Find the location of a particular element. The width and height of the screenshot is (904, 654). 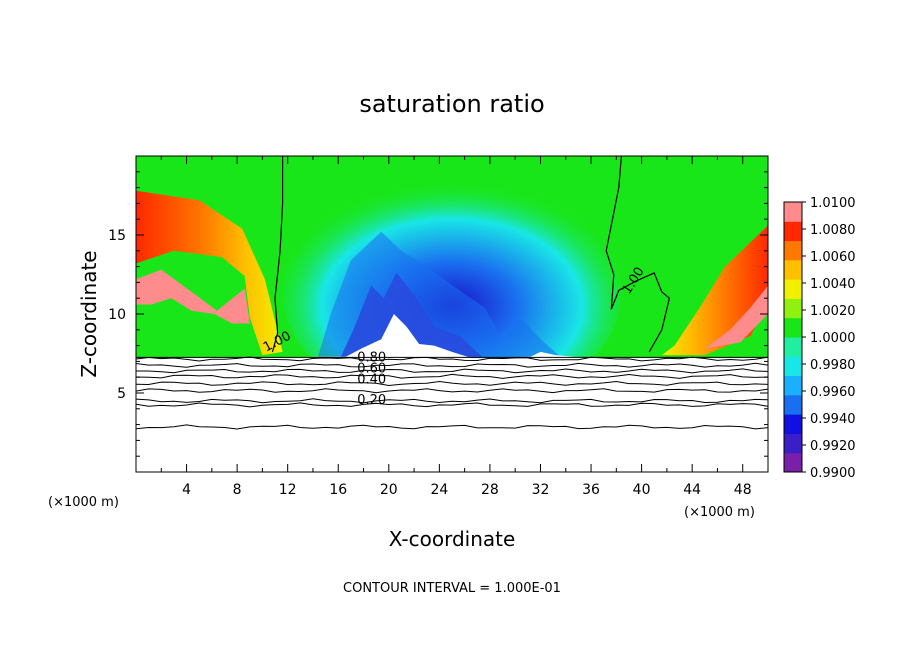

x-tick-label: 4 is located at coordinates (186, 490).